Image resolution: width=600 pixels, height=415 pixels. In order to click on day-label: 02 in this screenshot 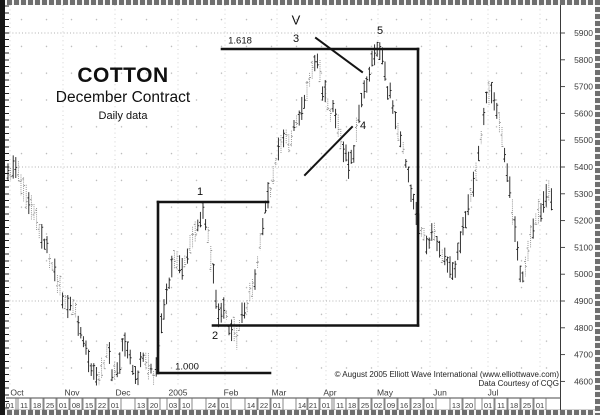, I will do `click(378, 405)`.